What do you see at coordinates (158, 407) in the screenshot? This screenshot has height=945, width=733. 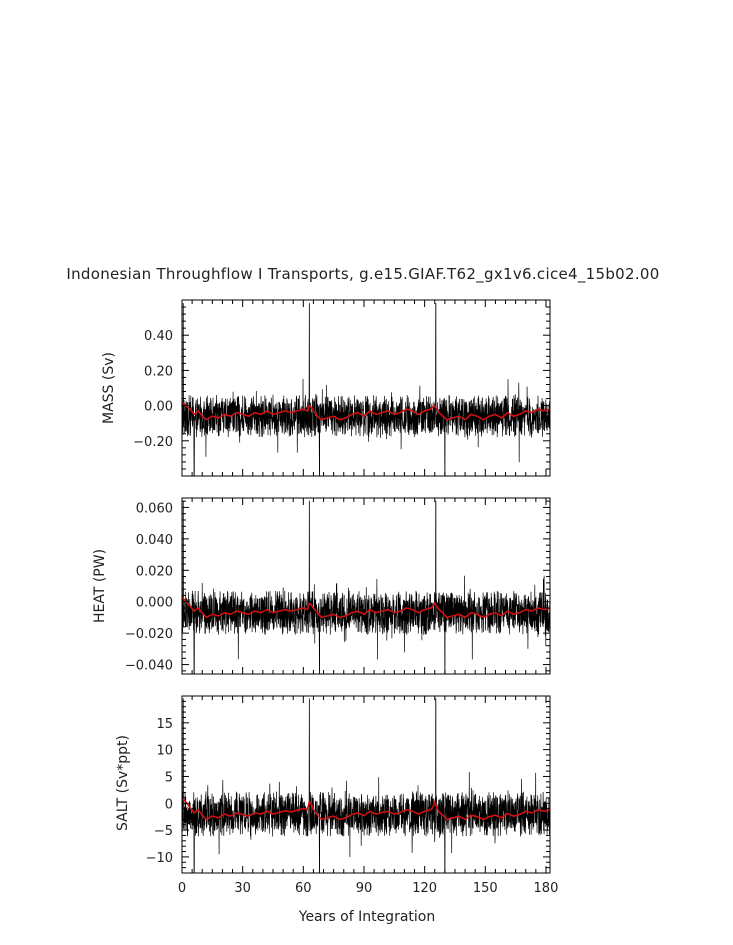 I see `y-tick-label: 0.00` at bounding box center [158, 407].